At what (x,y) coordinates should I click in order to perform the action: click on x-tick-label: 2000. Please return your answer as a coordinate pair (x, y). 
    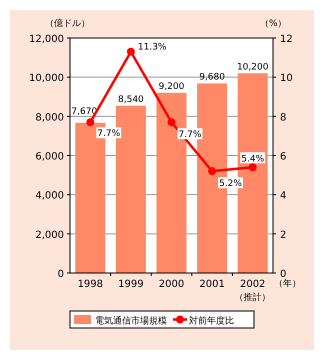
    Looking at the image, I should click on (171, 284).